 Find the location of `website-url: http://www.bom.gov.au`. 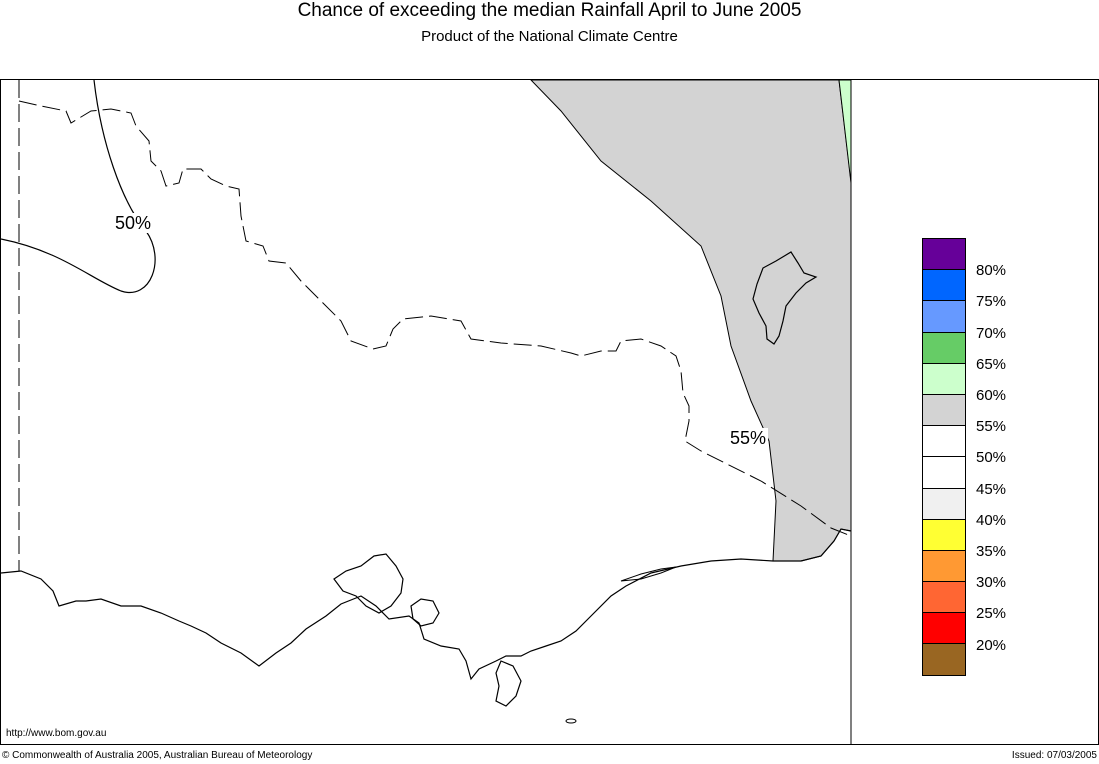

website-url: http://www.bom.gov.au is located at coordinates (56, 733).